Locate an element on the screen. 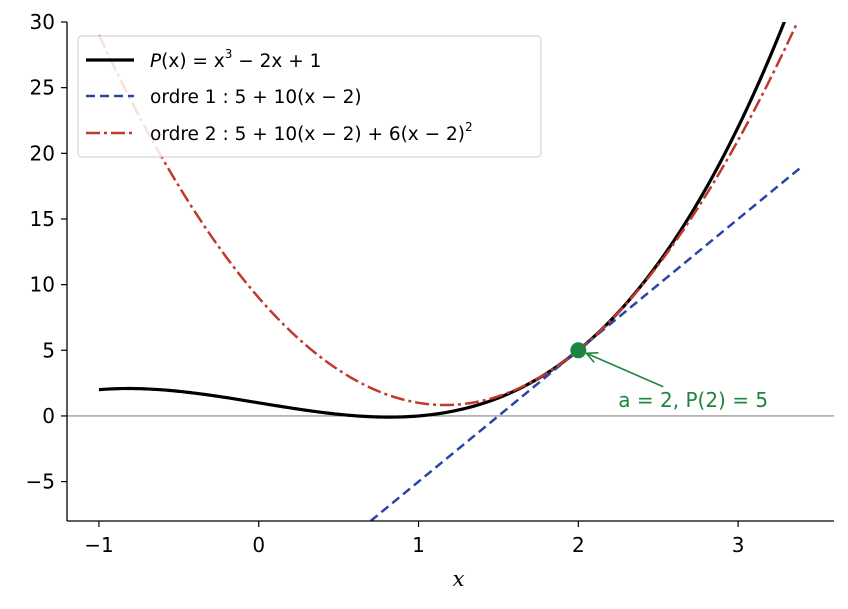 The width and height of the screenshot is (848, 609). y-tick-label: 25 is located at coordinates (42, 88).